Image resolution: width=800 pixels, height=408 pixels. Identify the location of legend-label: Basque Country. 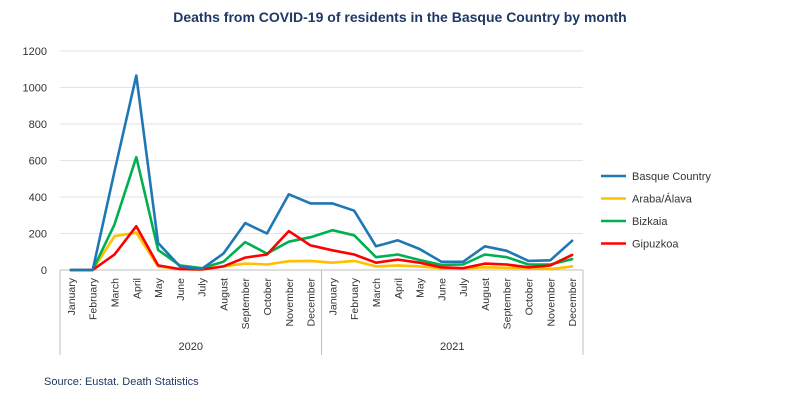
(671, 177).